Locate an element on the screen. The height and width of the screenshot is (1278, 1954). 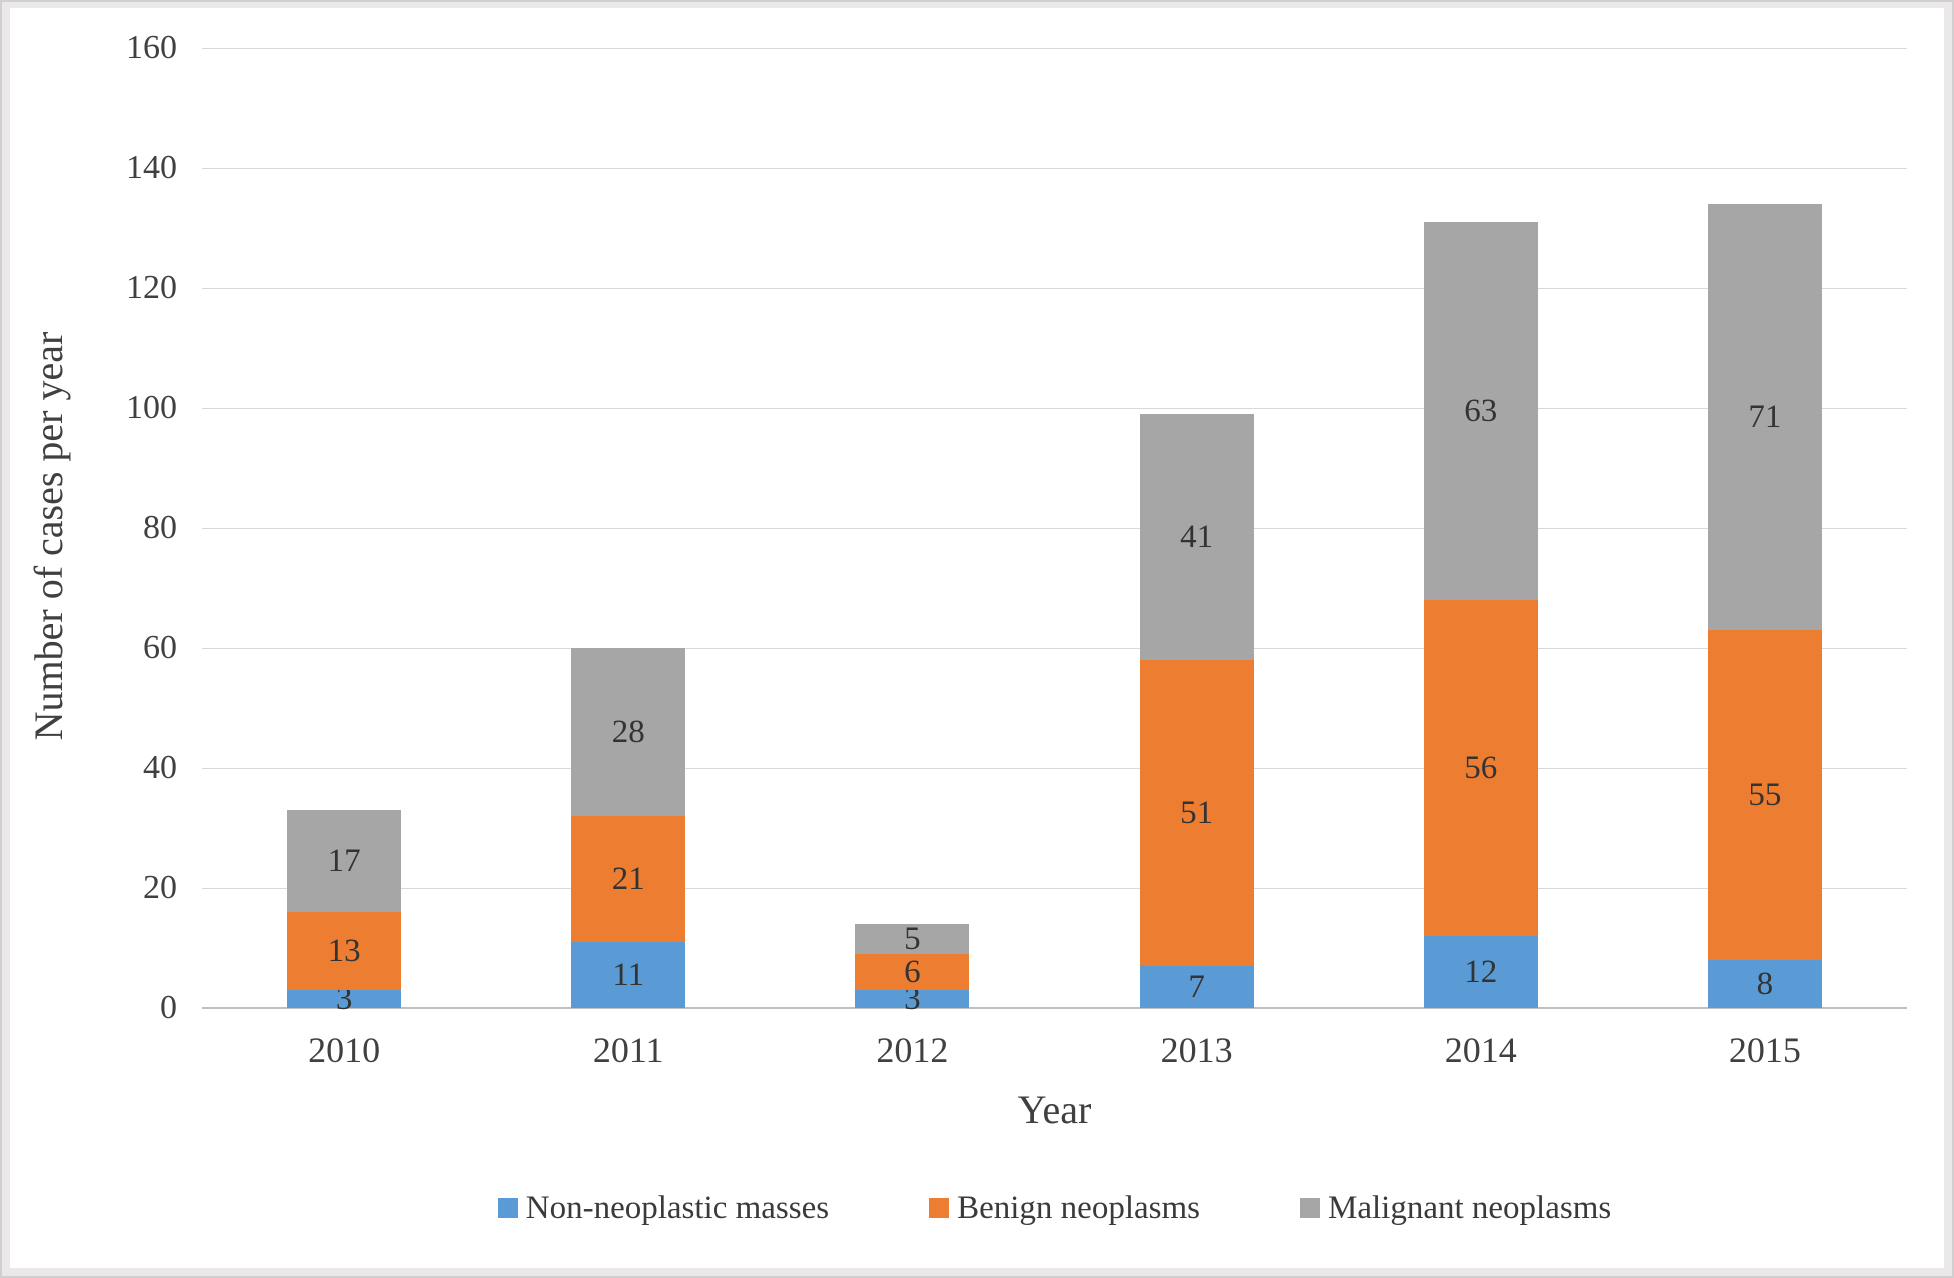
data-label: 6 is located at coordinates (912, 971).